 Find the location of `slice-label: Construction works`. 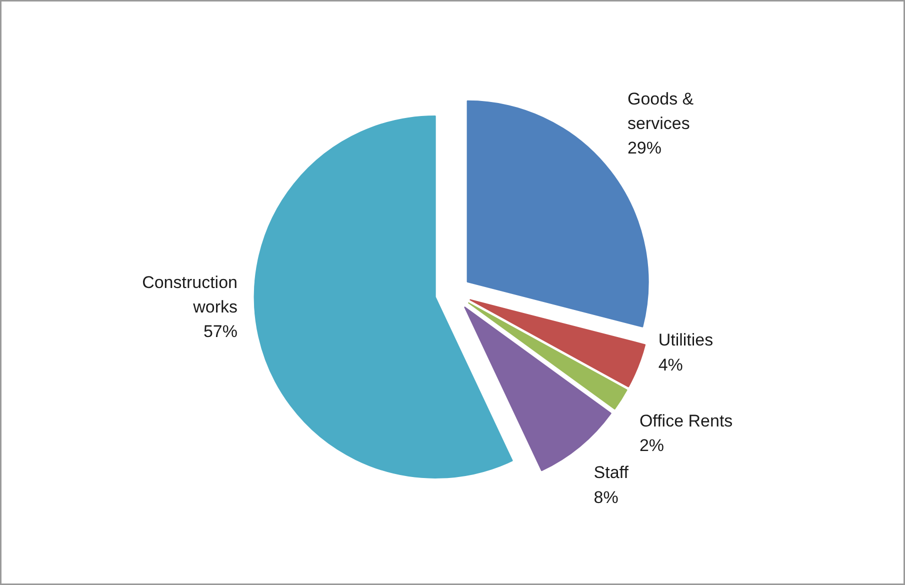

slice-label: Construction works is located at coordinates (190, 294).